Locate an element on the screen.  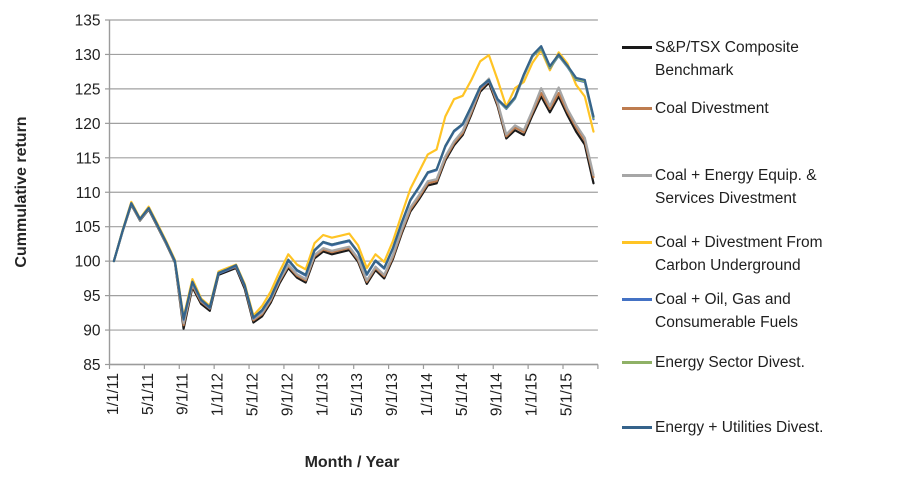
y-tick-label: 135 is located at coordinates (88, 21).